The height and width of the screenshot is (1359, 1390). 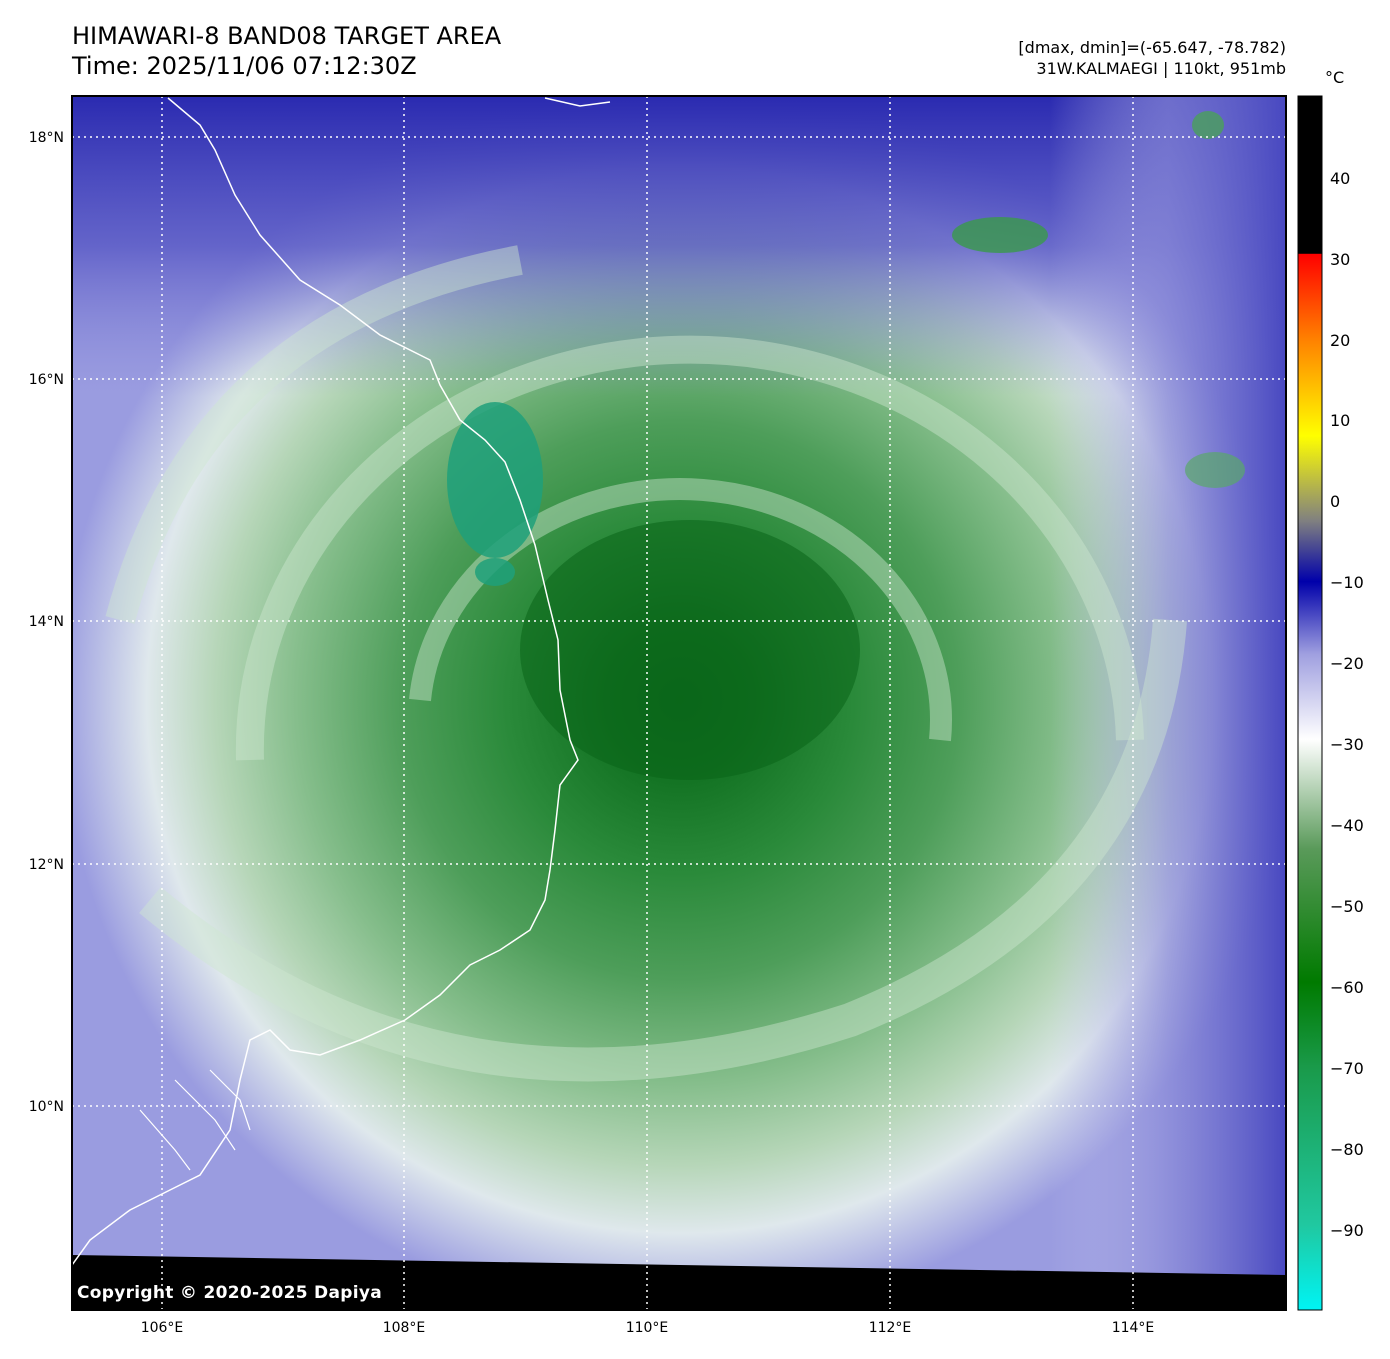 I want to click on map-title: HIMAWARI-8 BAND08 TARGET AREA, so click(x=287, y=36).